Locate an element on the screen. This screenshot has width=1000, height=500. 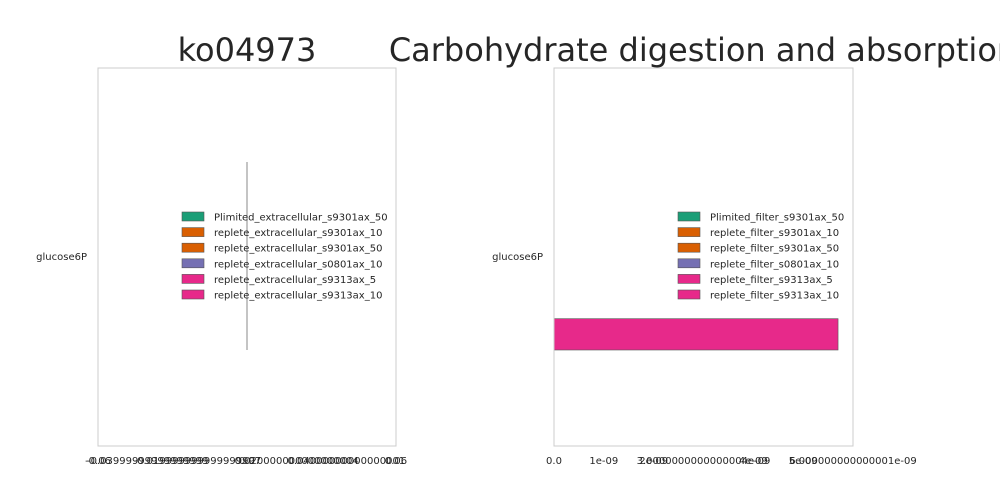
x-tick-label: 5e-09 is located at coordinates (803, 461).